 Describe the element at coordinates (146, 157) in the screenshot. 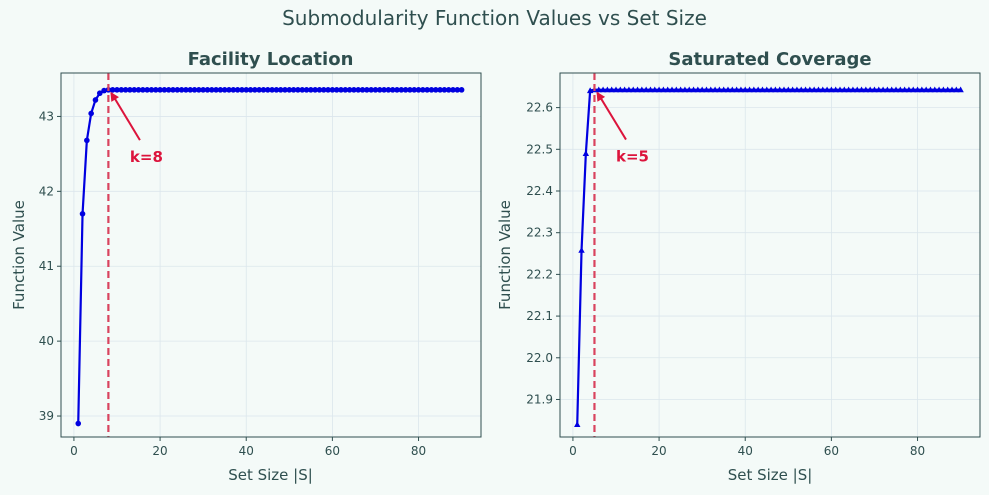

I see `annotation-label: k=8` at that location.